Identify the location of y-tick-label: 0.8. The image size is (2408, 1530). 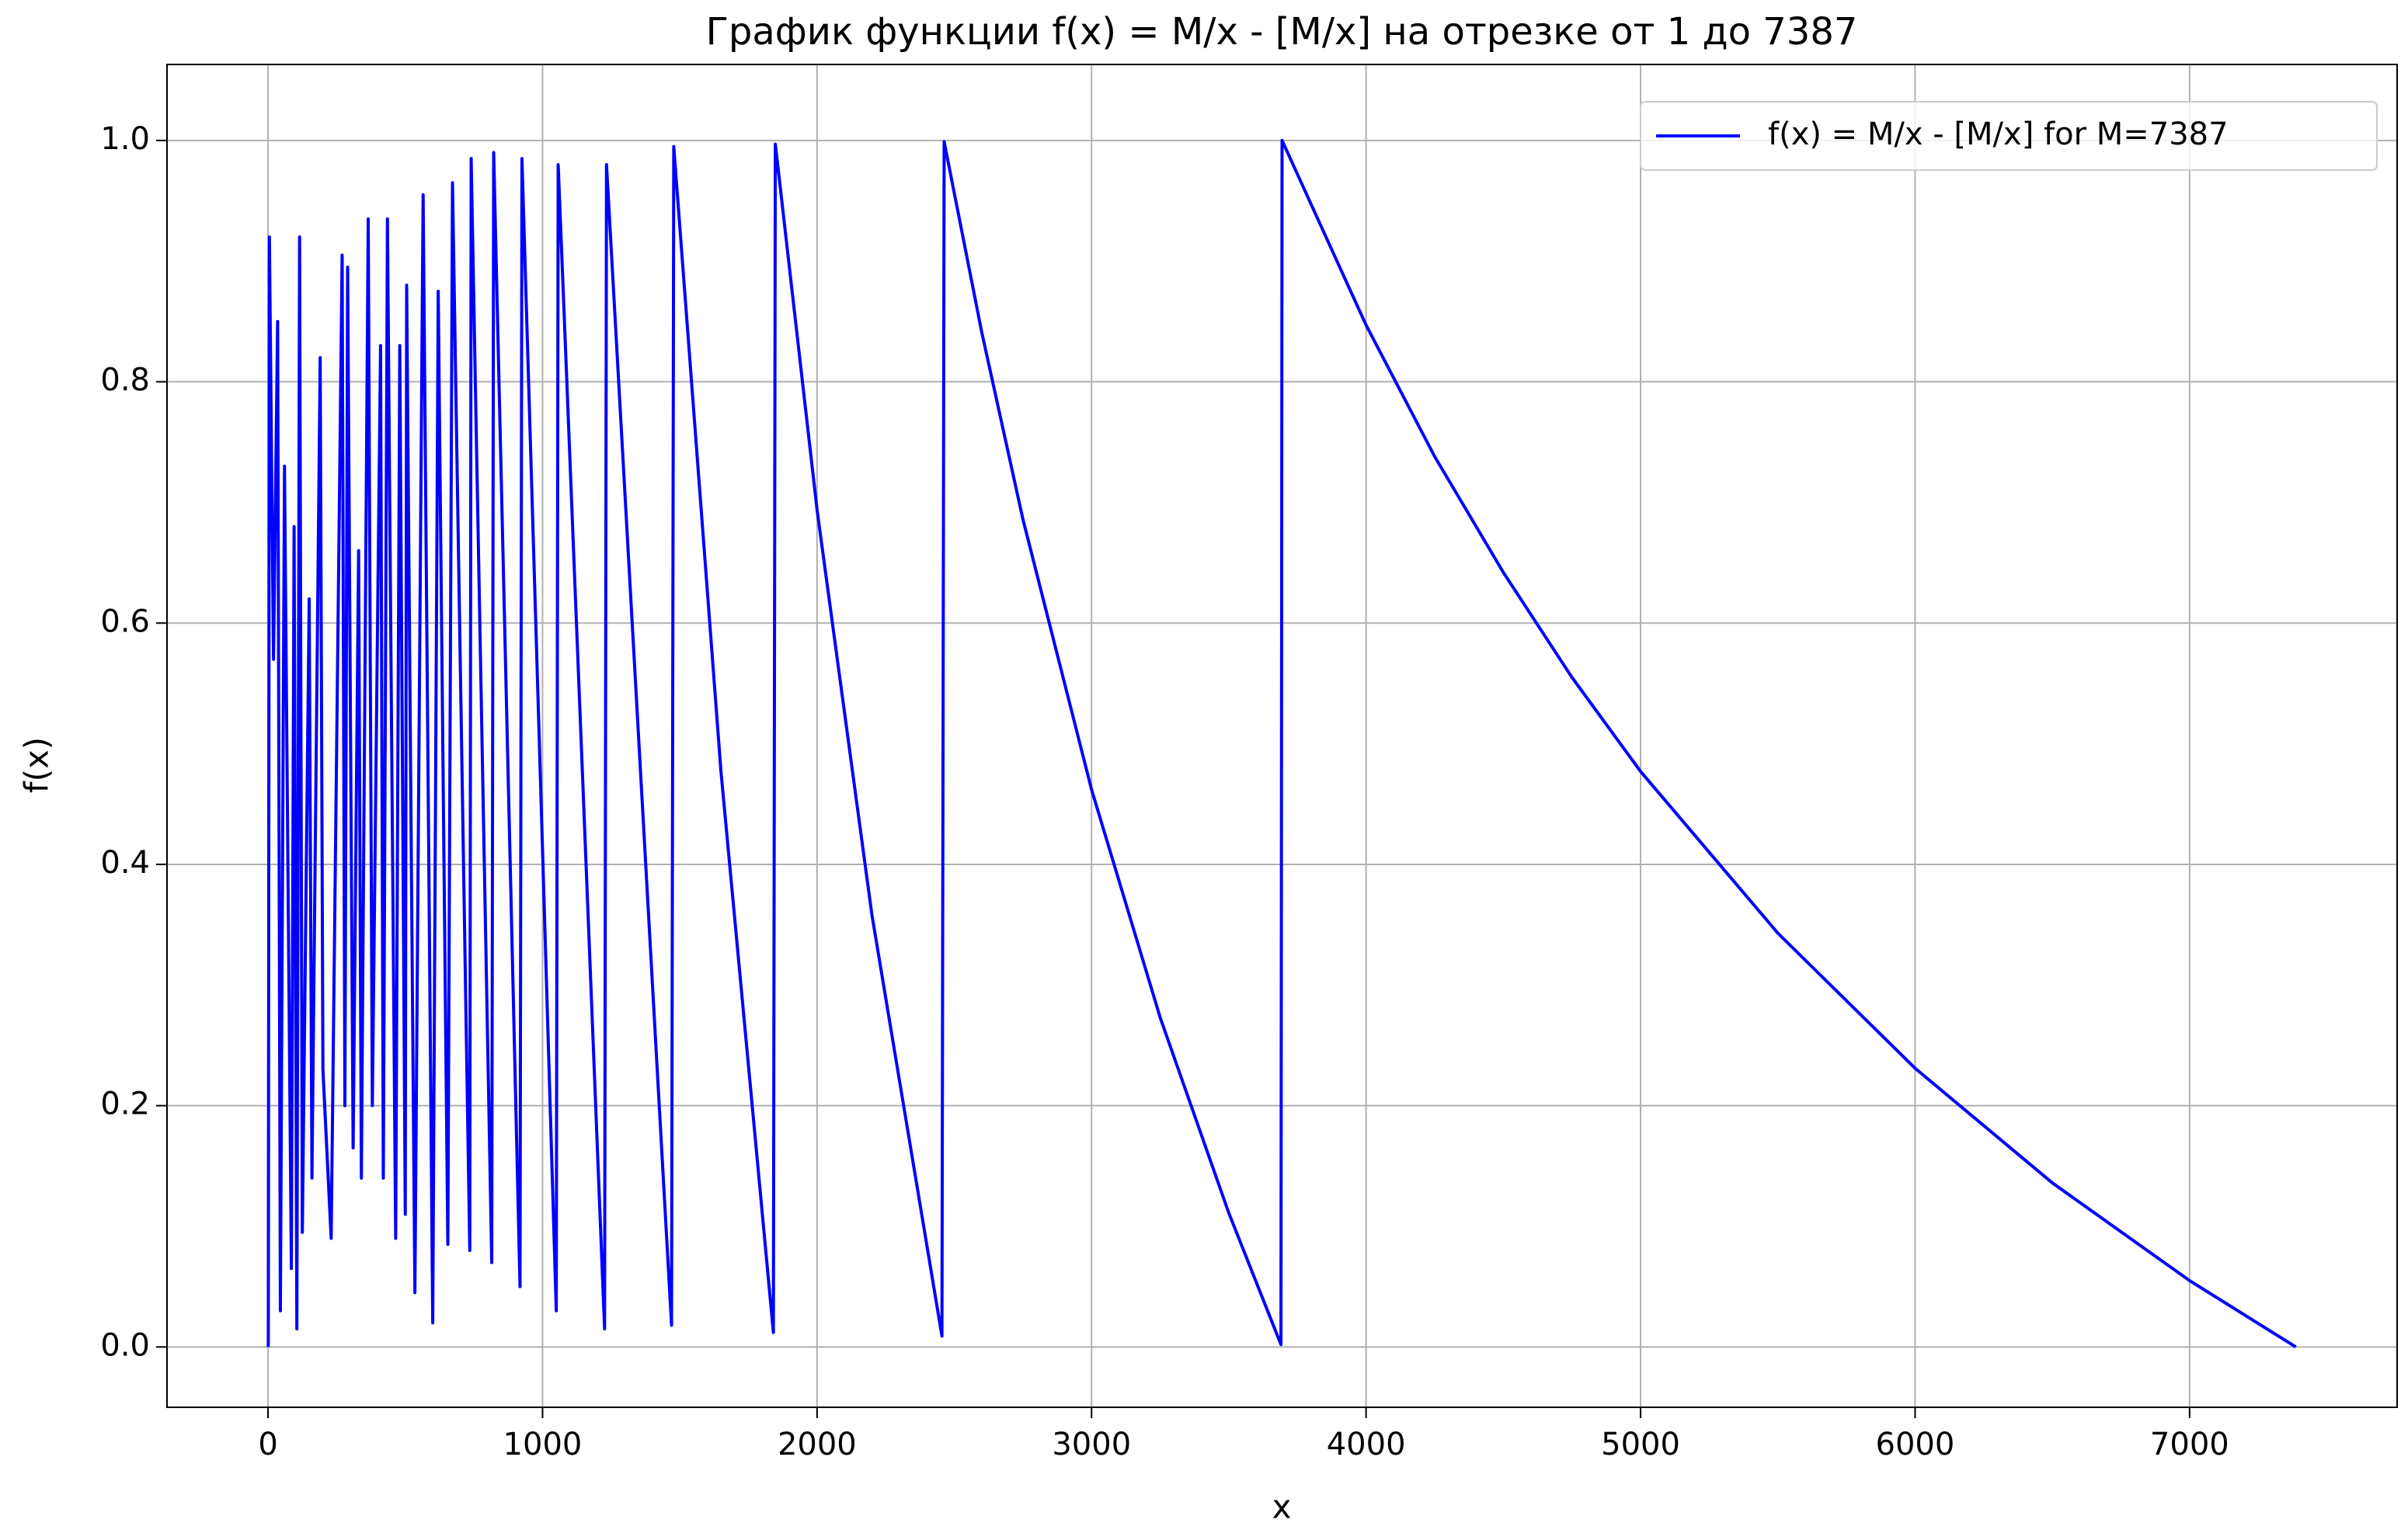
(125, 380).